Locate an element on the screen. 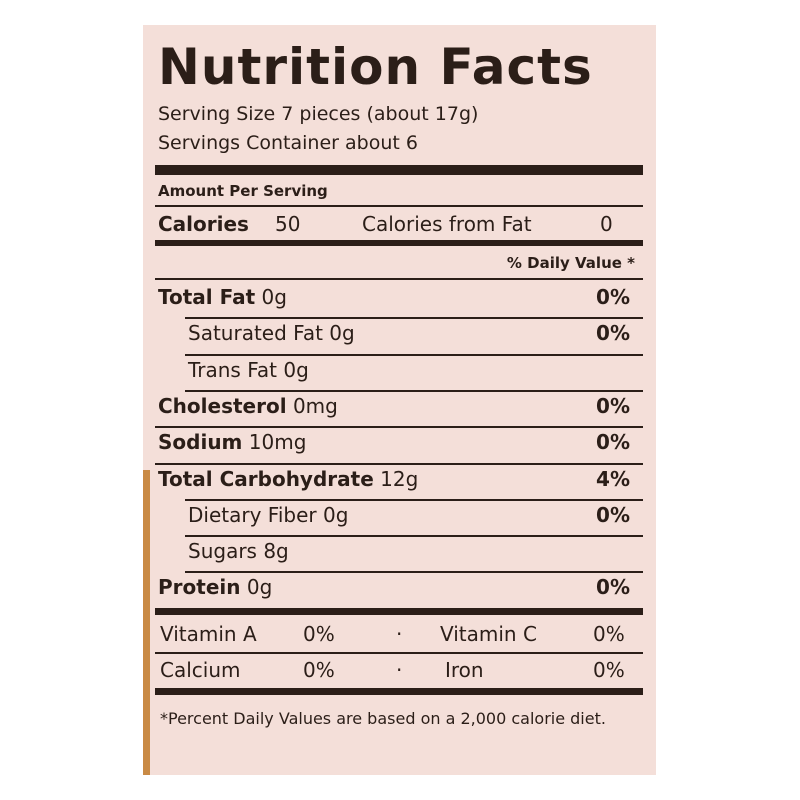 This screenshot has height=800, width=800. nutrient-row: Sugars 8g is located at coordinates (238, 551).